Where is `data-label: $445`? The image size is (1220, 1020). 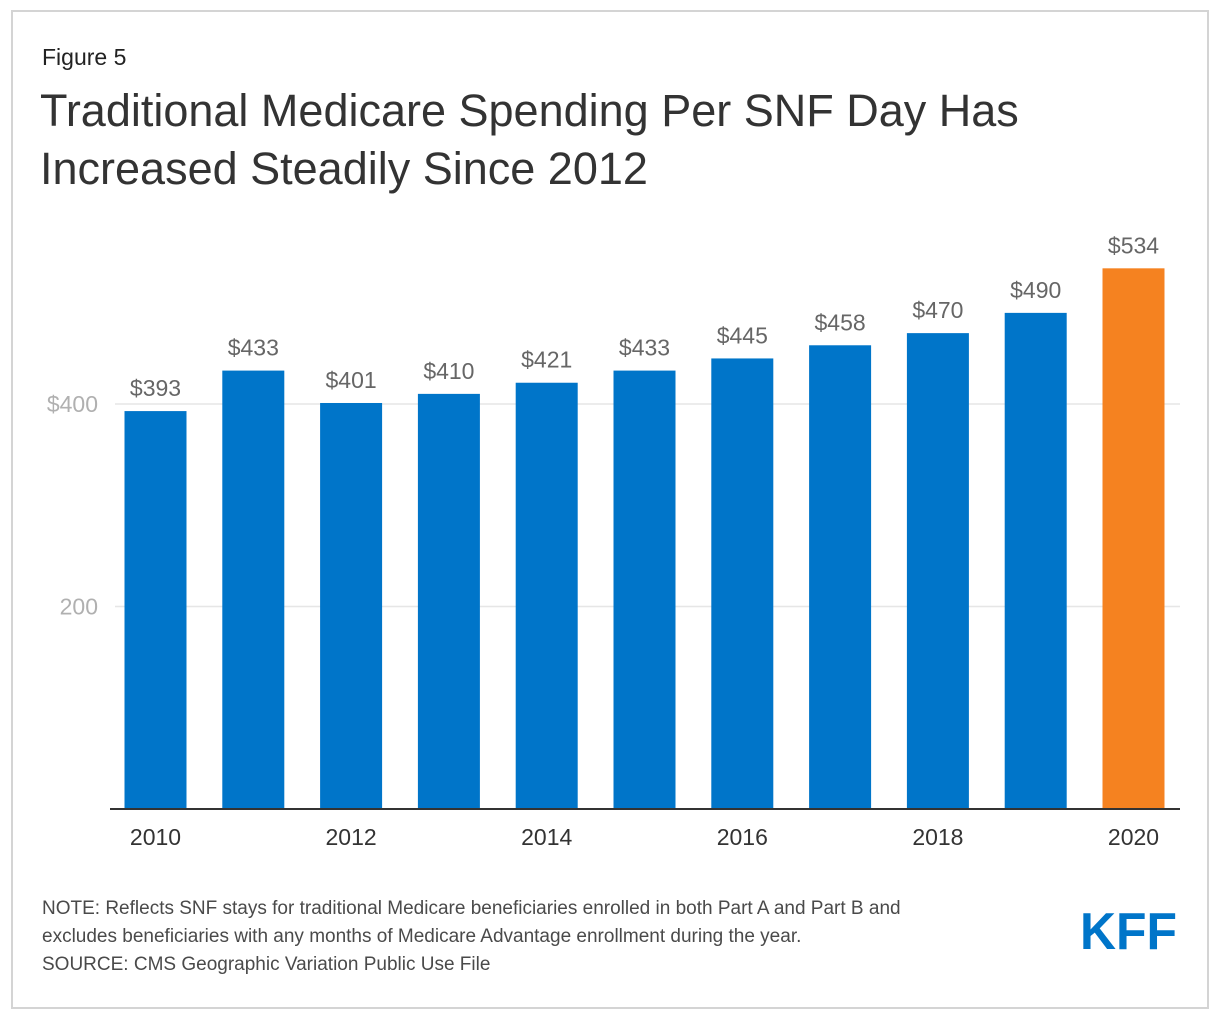 data-label: $445 is located at coordinates (742, 335).